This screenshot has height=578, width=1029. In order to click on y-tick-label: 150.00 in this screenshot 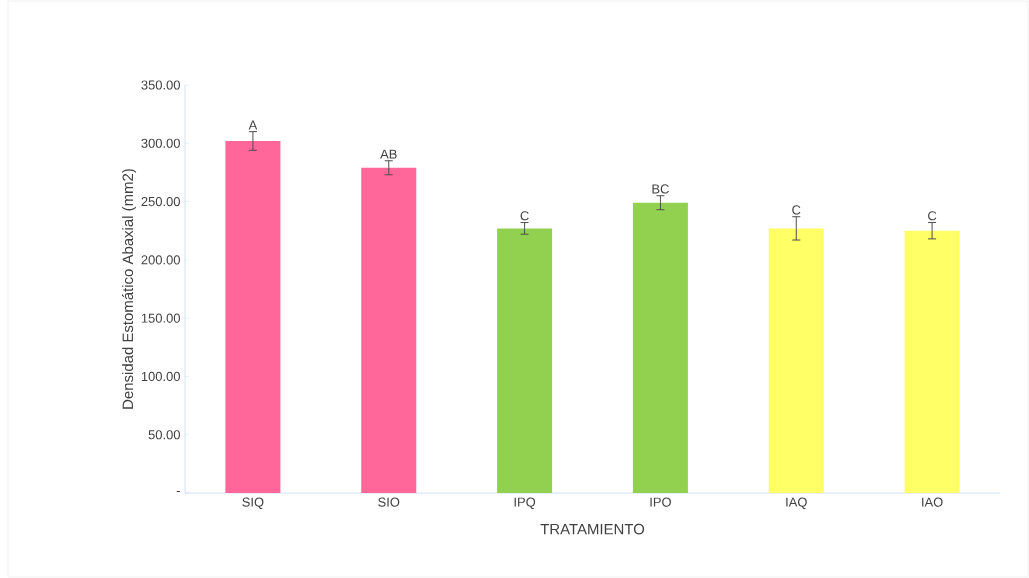, I will do `click(160, 318)`.